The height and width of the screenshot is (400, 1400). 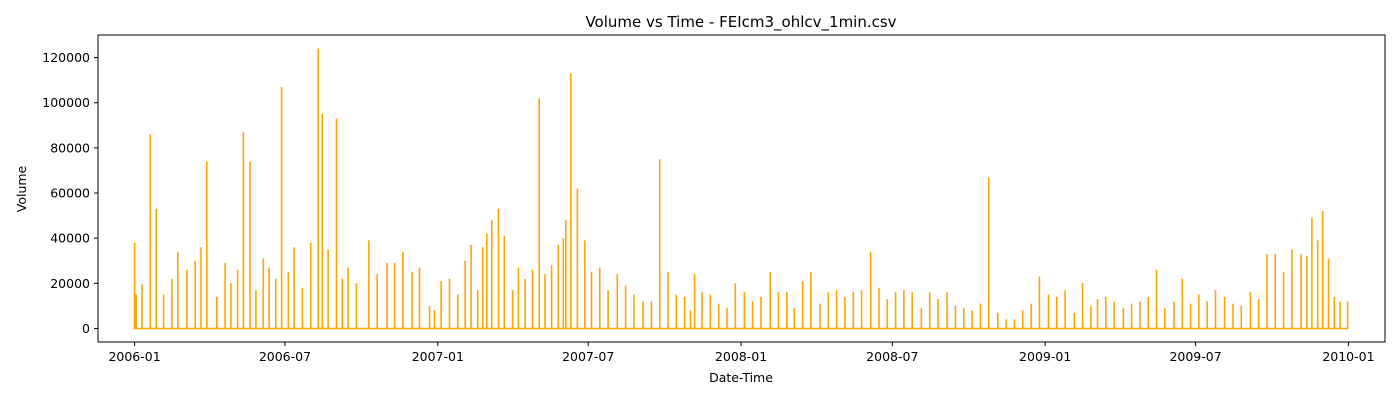 What do you see at coordinates (892, 356) in the screenshot?
I see `x-tick-label: 2008-07` at bounding box center [892, 356].